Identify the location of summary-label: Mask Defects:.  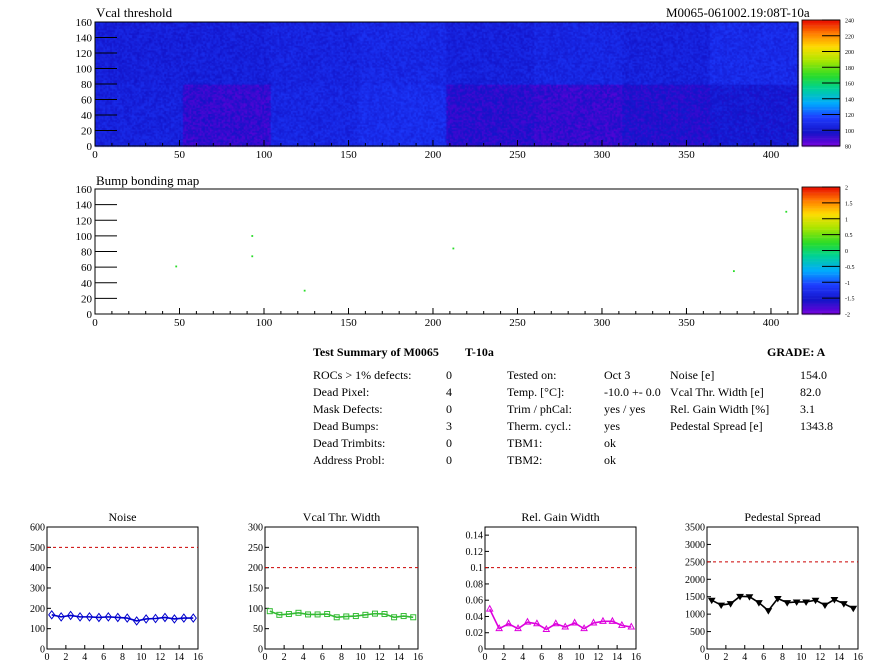
(348, 409).